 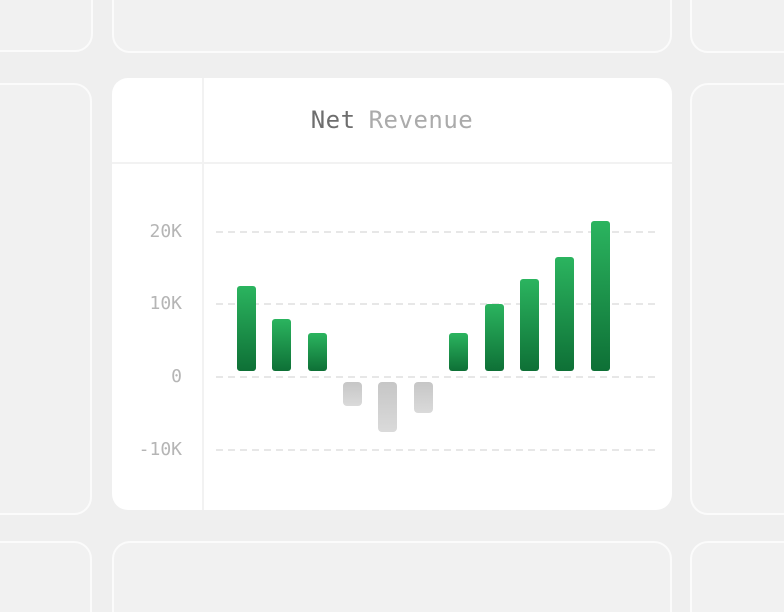 What do you see at coordinates (737, 299) in the screenshot?
I see `background-tile-middle-right` at bounding box center [737, 299].